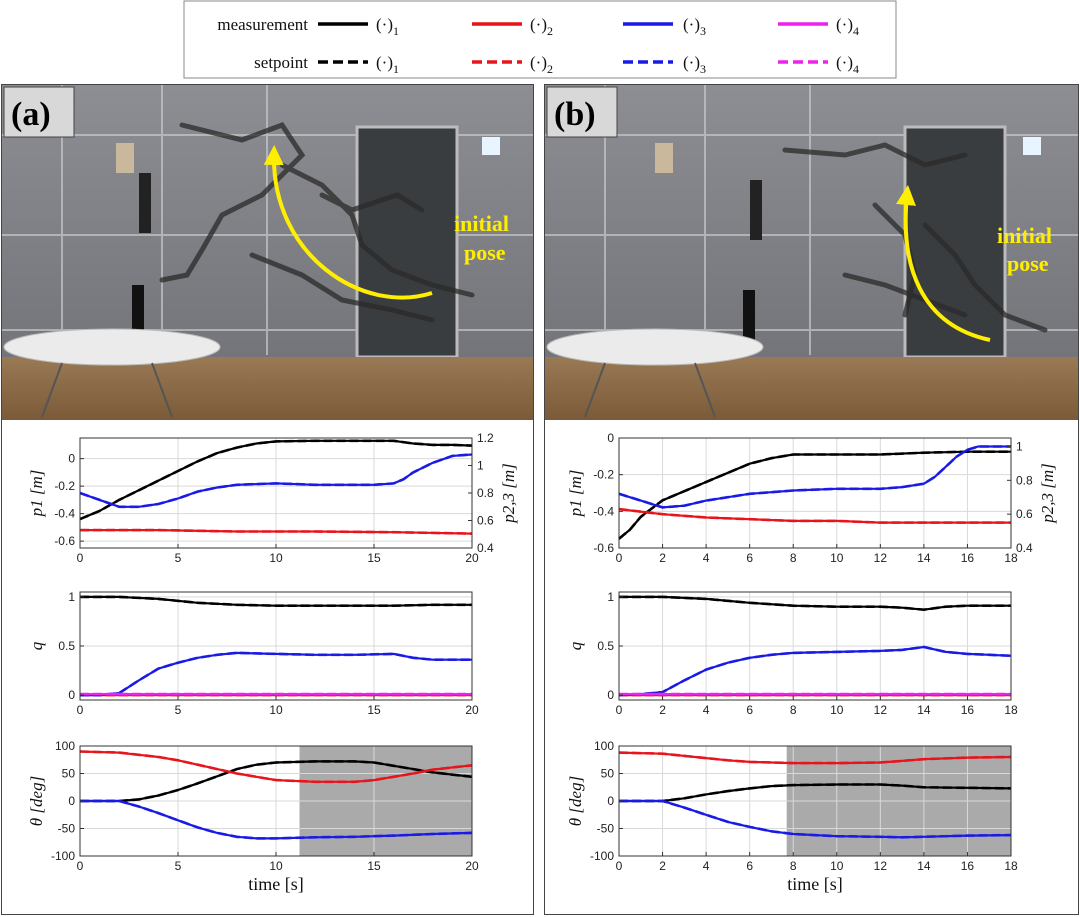 Image resolution: width=1080 pixels, height=917 pixels. What do you see at coordinates (31, 114) in the screenshot?
I see `panel-badge: (a)` at bounding box center [31, 114].